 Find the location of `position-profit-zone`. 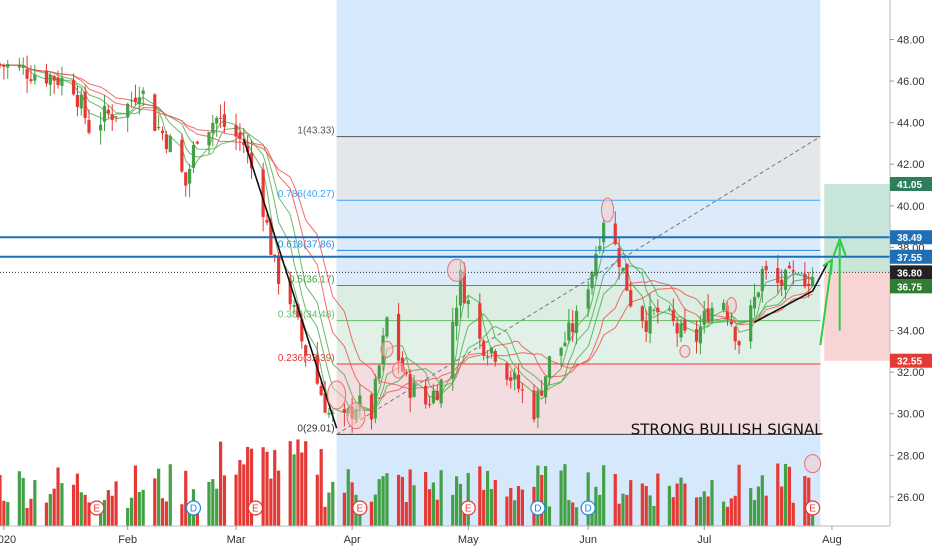

position-profit-zone is located at coordinates (857, 228).